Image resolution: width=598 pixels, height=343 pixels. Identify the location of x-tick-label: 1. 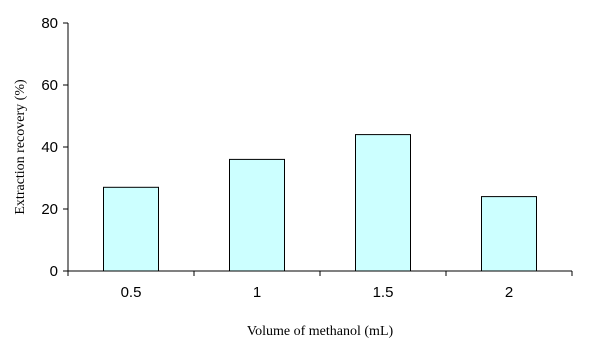
(257, 292).